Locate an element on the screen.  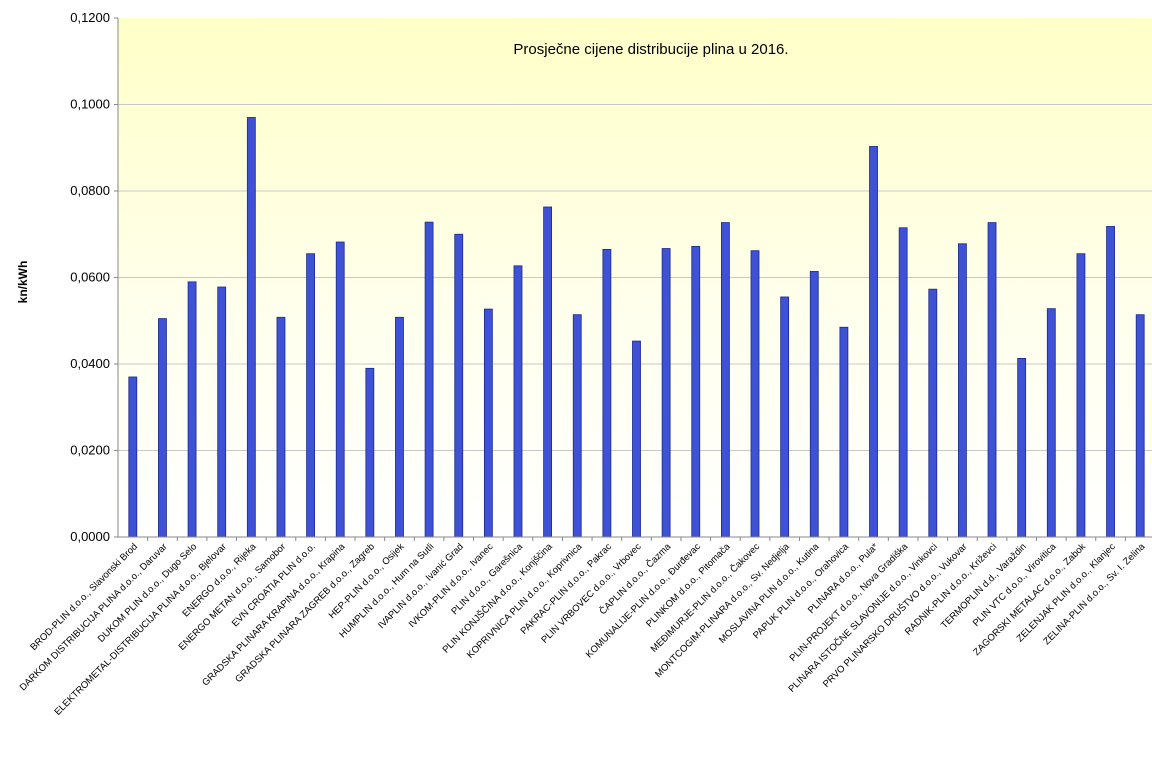
x-category-label: MEĐIMURJE-PLIN d.o.o., Čakovec is located at coordinates (706, 598).